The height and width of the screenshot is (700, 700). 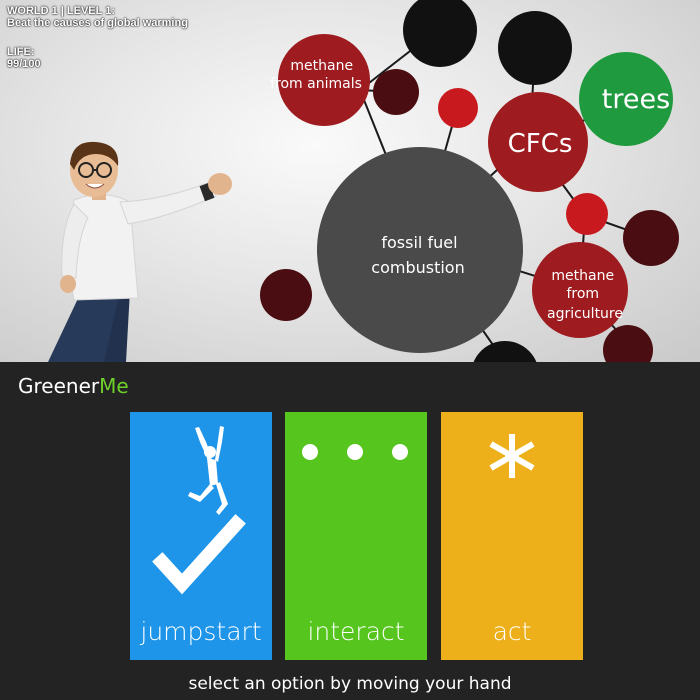 I want to click on bubble-black-bottom, so click(x=505, y=351).